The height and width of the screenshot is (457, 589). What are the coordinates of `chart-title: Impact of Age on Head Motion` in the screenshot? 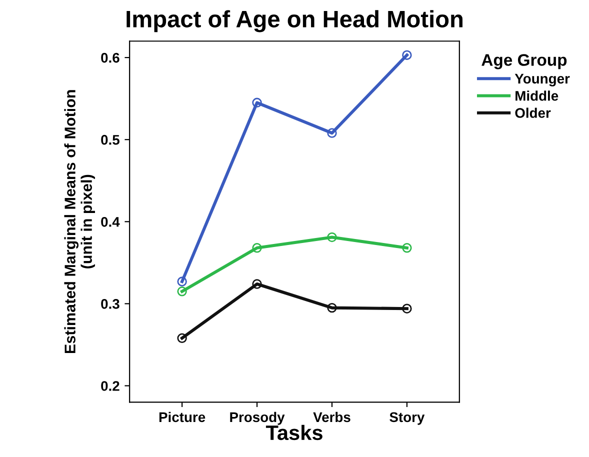 It's located at (294, 21).